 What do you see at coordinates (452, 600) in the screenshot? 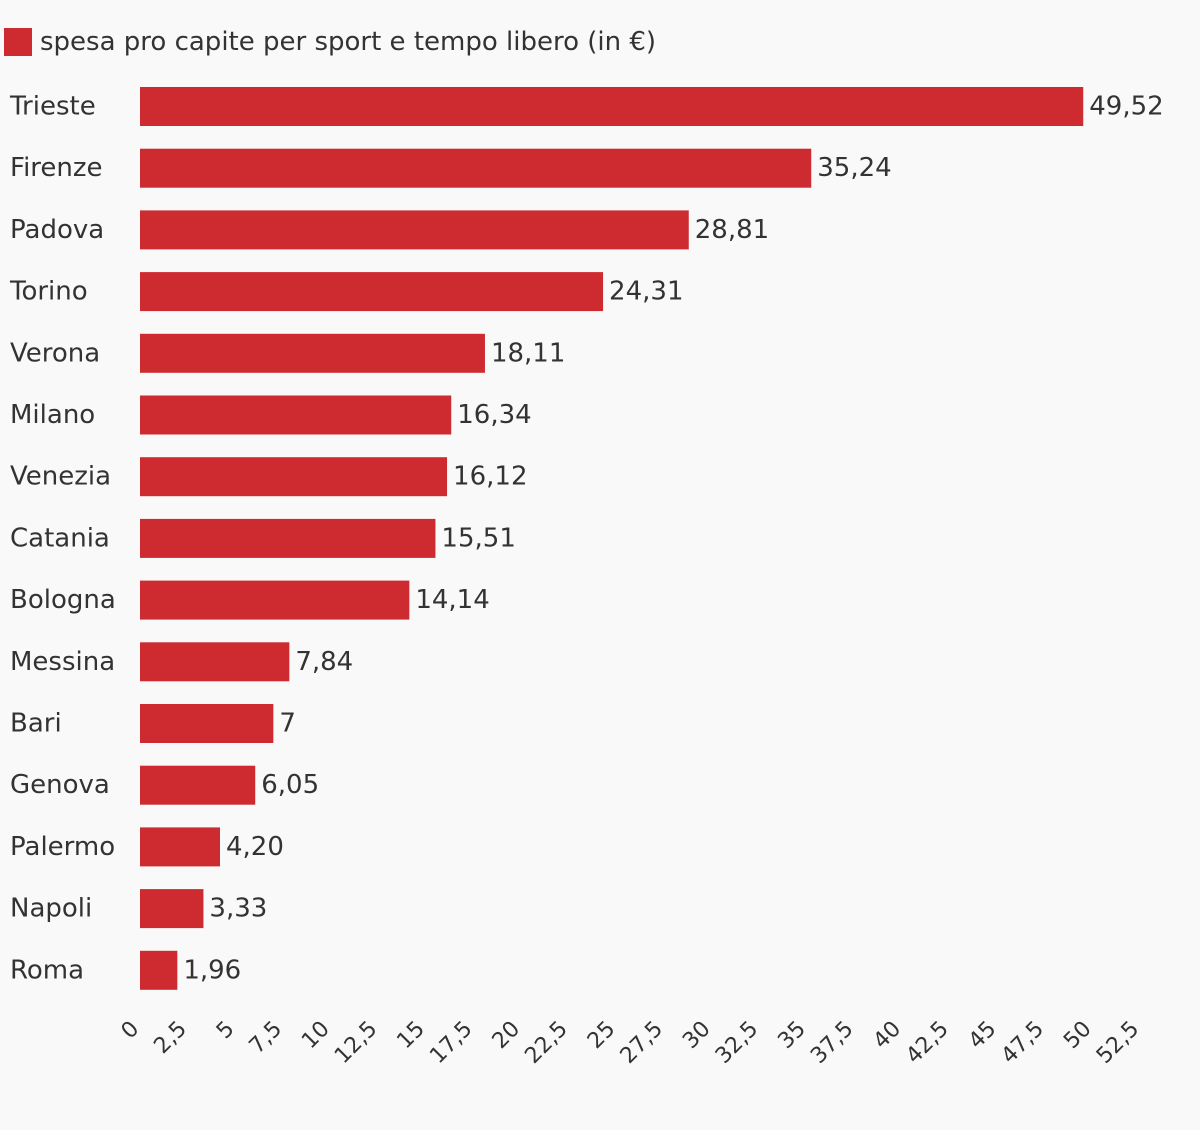
I see `data-label: 14,14` at bounding box center [452, 600].